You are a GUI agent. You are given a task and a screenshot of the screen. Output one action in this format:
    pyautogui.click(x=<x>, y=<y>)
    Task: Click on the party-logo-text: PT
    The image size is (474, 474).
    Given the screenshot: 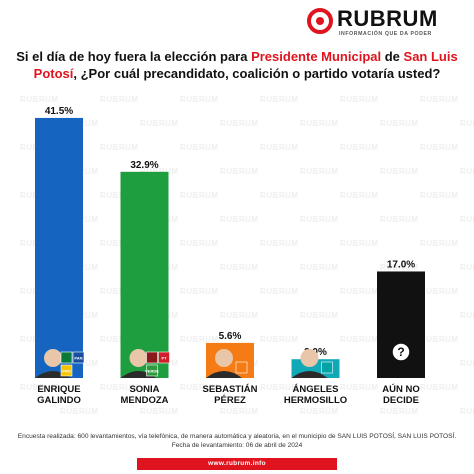 What is the action you would take?
    pyautogui.click(x=164, y=358)
    